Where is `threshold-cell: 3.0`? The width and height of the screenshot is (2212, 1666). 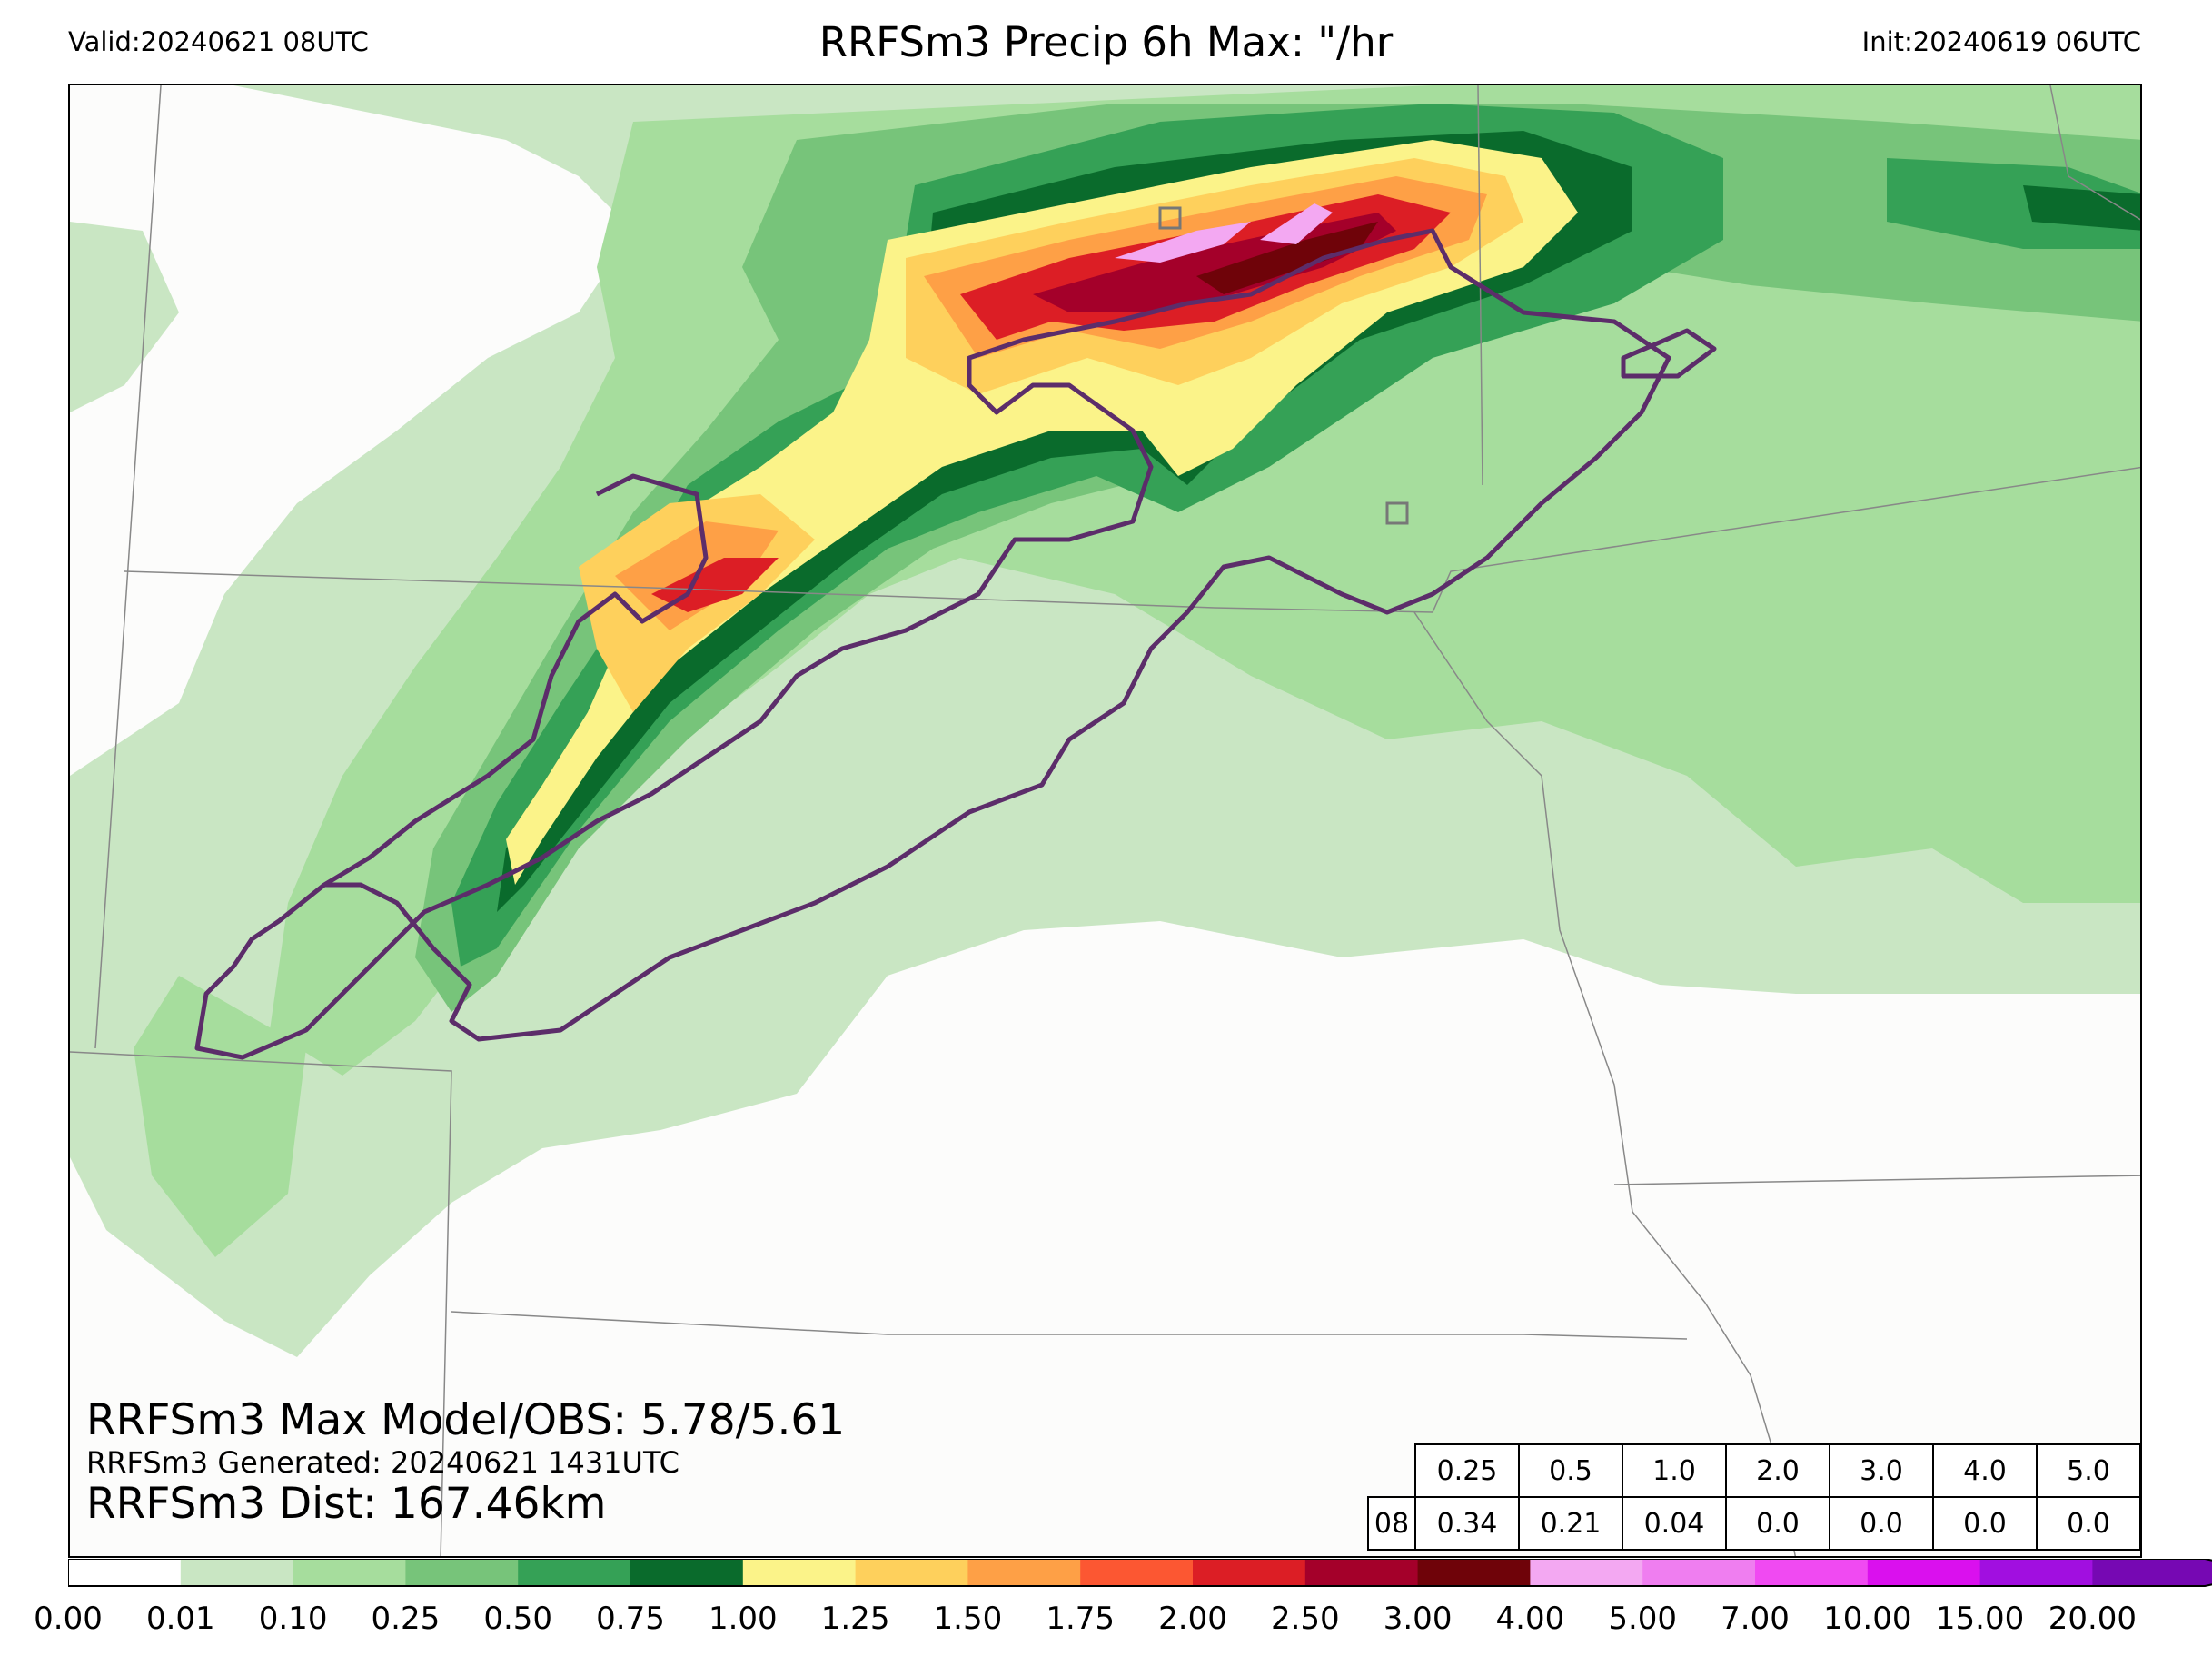
threshold-cell: 3.0 is located at coordinates (1881, 1470).